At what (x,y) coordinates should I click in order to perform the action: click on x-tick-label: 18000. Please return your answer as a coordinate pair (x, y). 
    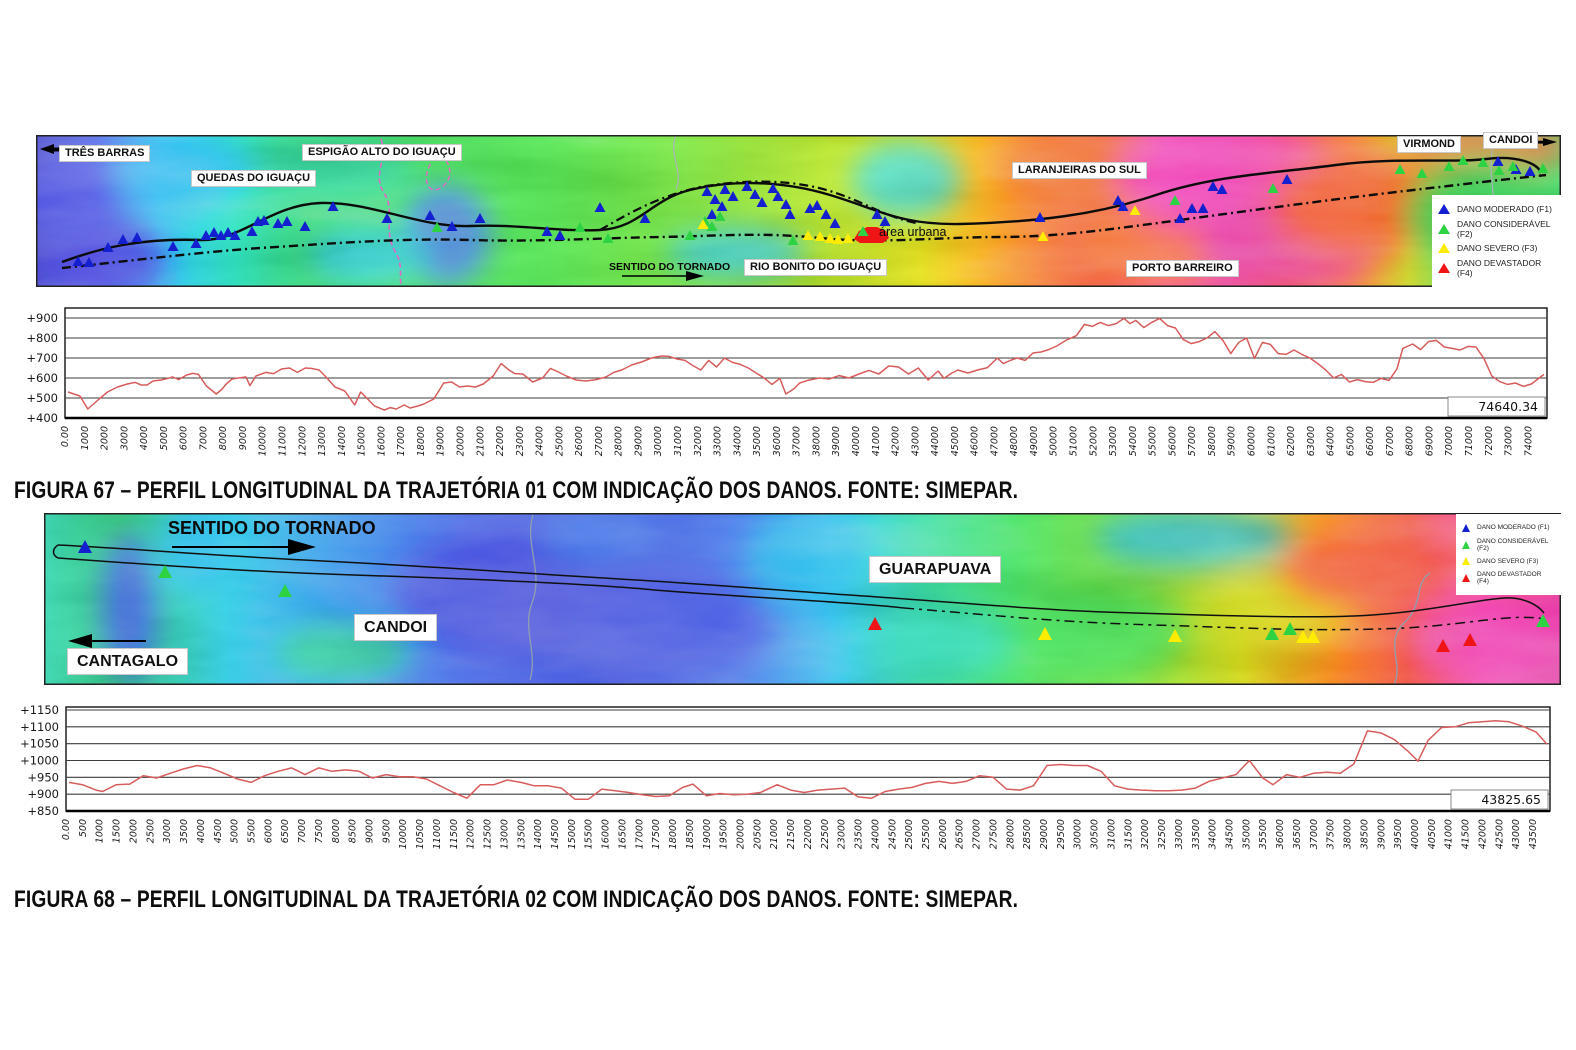
    Looking at the image, I should click on (421, 441).